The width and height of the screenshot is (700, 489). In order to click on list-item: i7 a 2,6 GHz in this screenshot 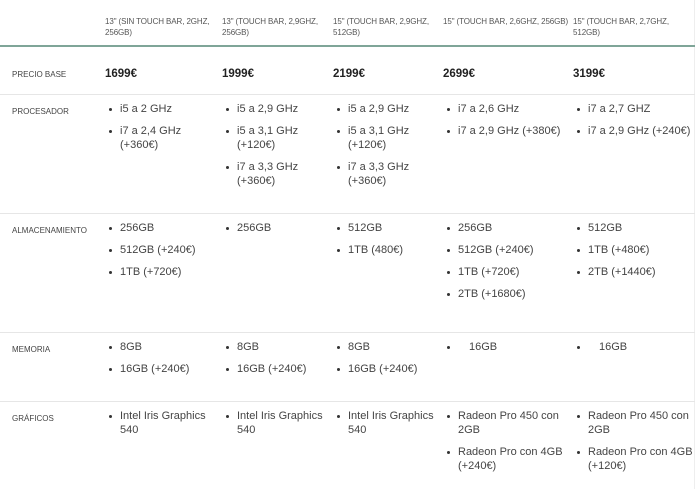, I will do `click(508, 109)`.